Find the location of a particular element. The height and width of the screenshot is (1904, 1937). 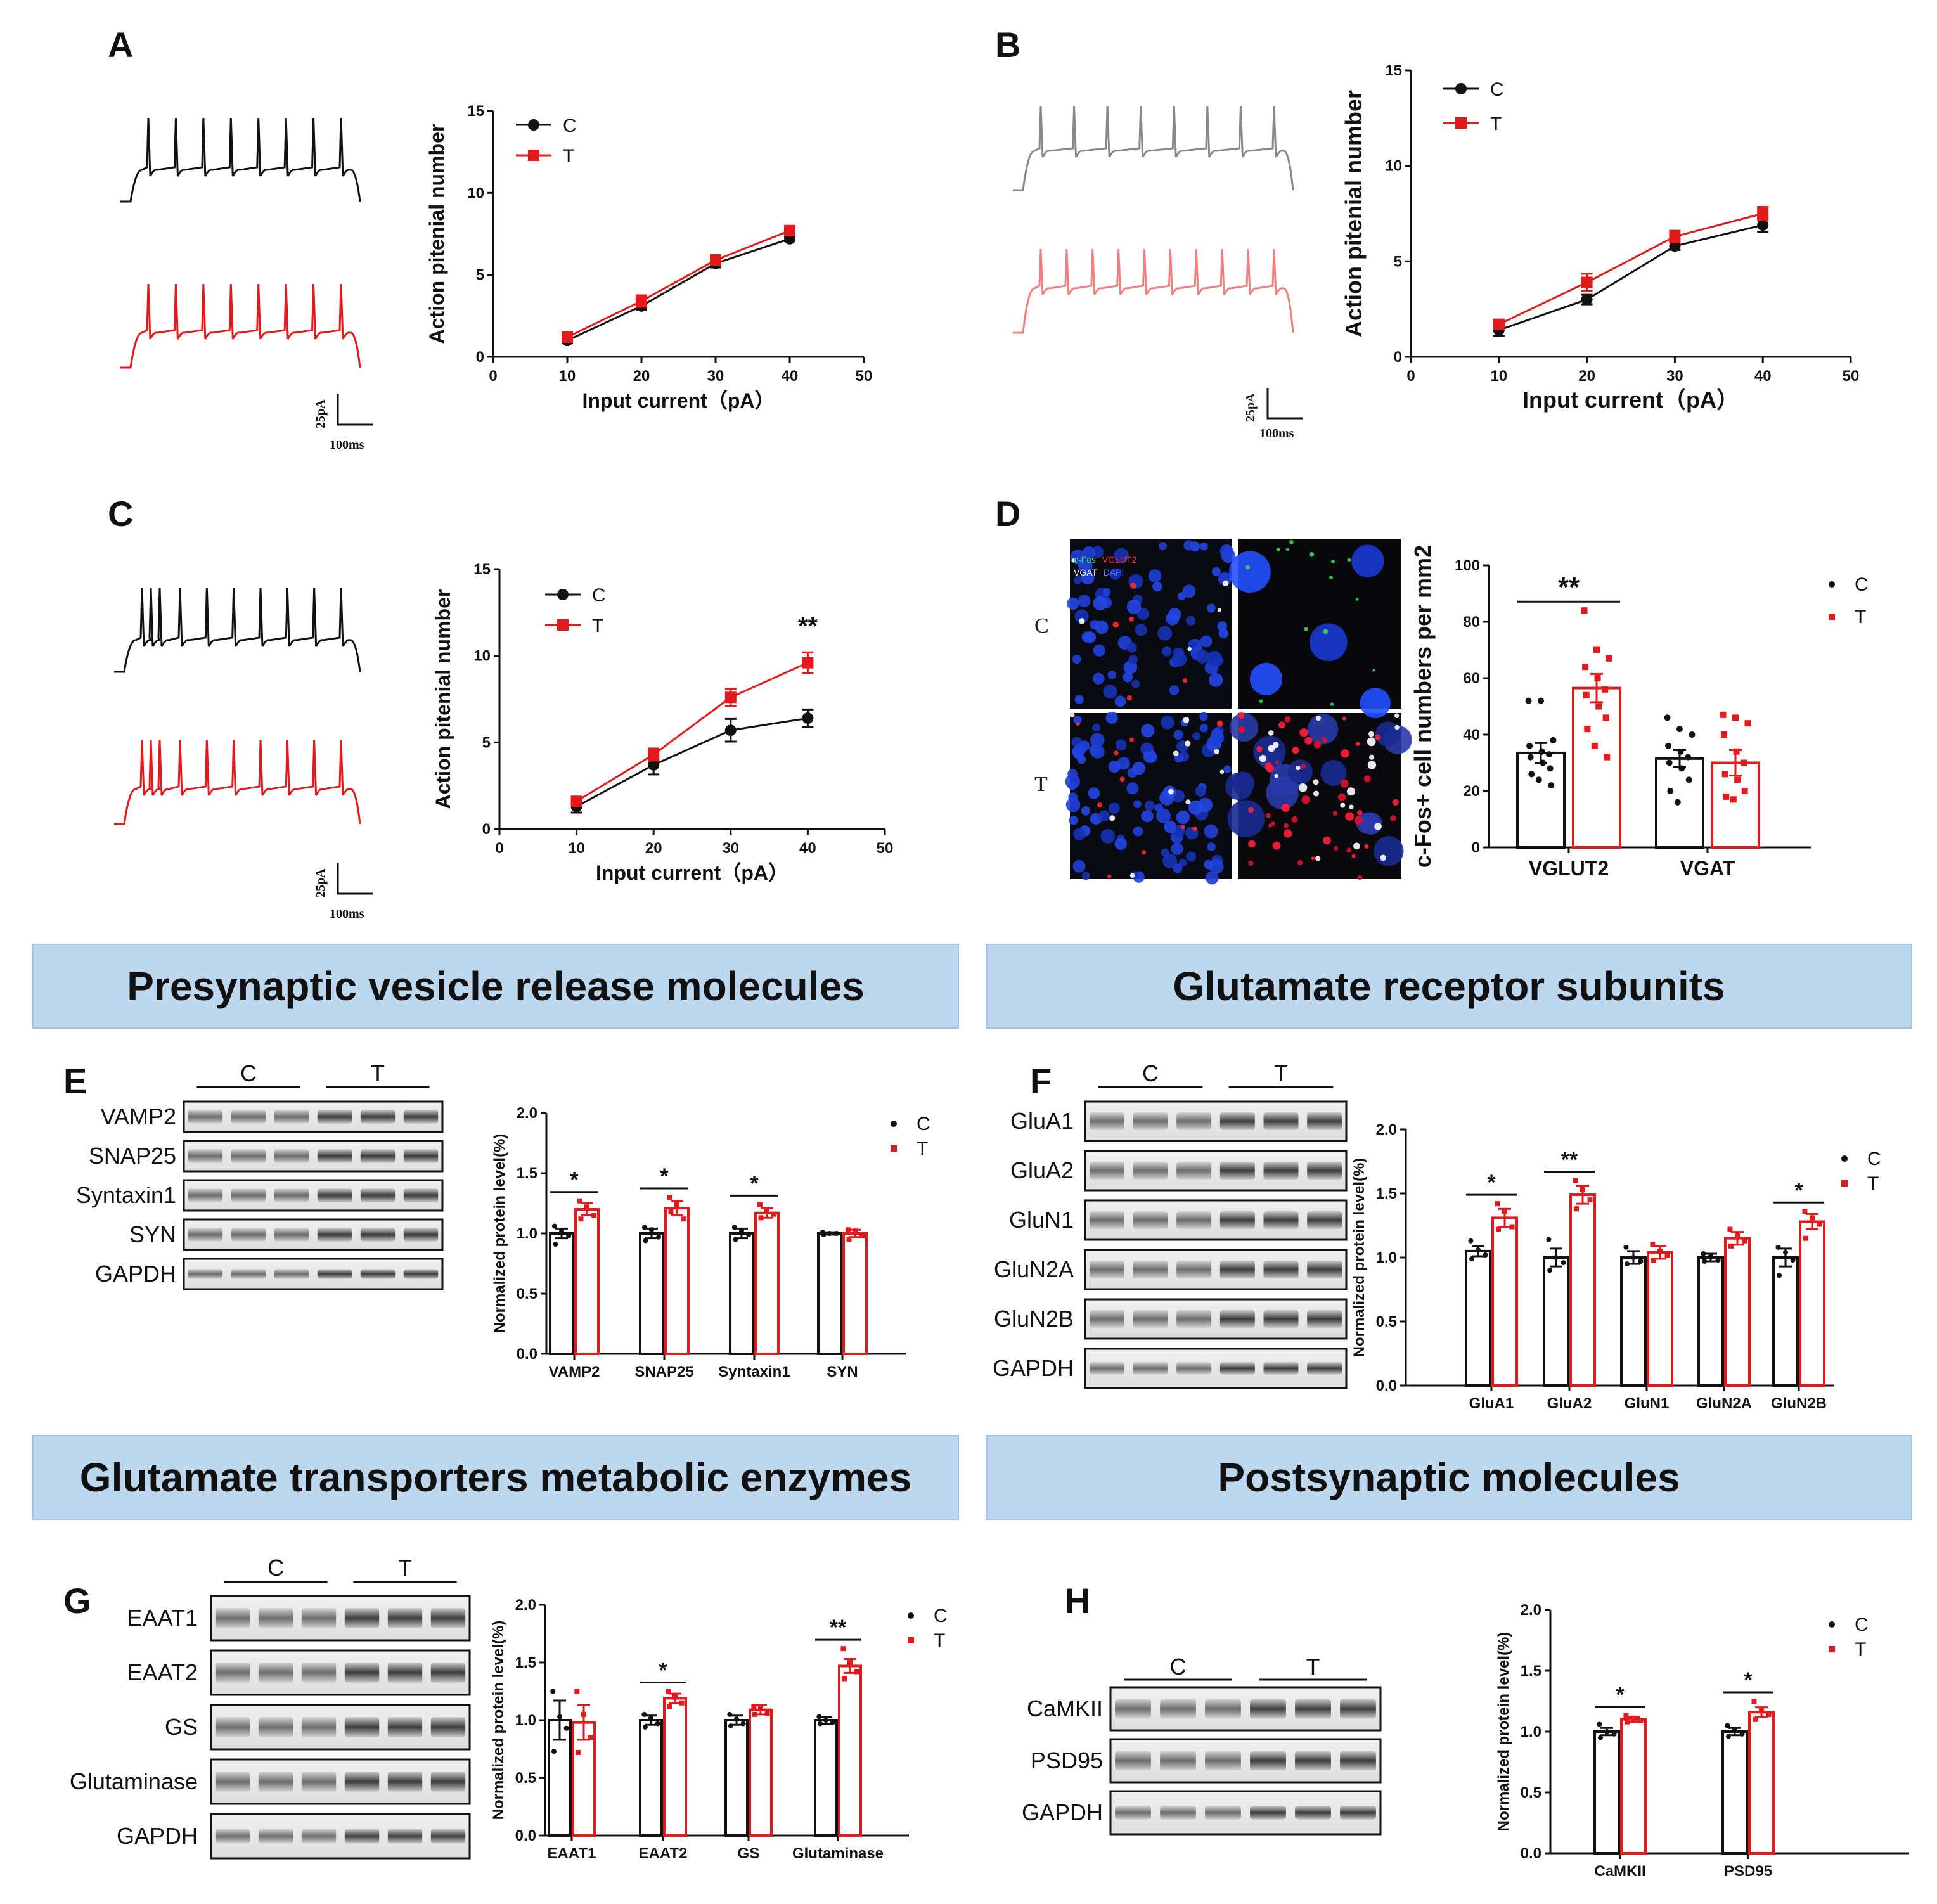

scale-bar-time-label-c: 100ms is located at coordinates (347, 914).